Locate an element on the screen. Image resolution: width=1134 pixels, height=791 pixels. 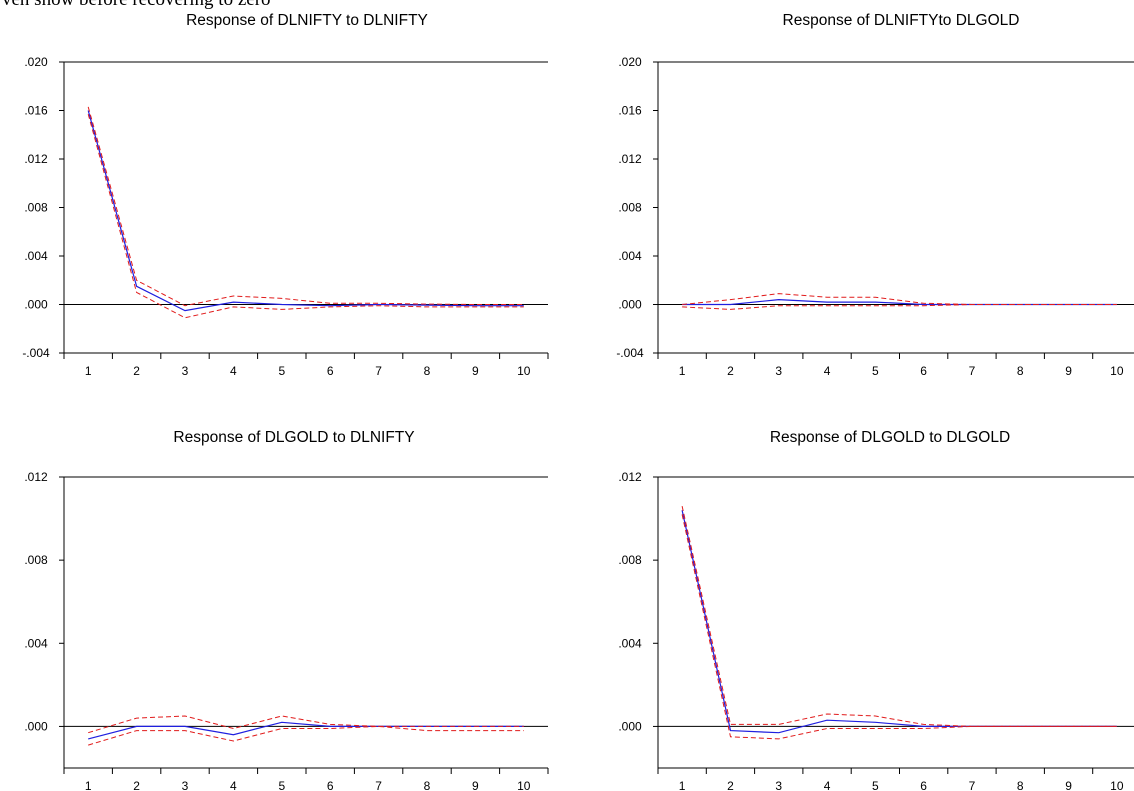
panel-title: Response of DLGOLD to DLGOLD is located at coordinates (890, 437).